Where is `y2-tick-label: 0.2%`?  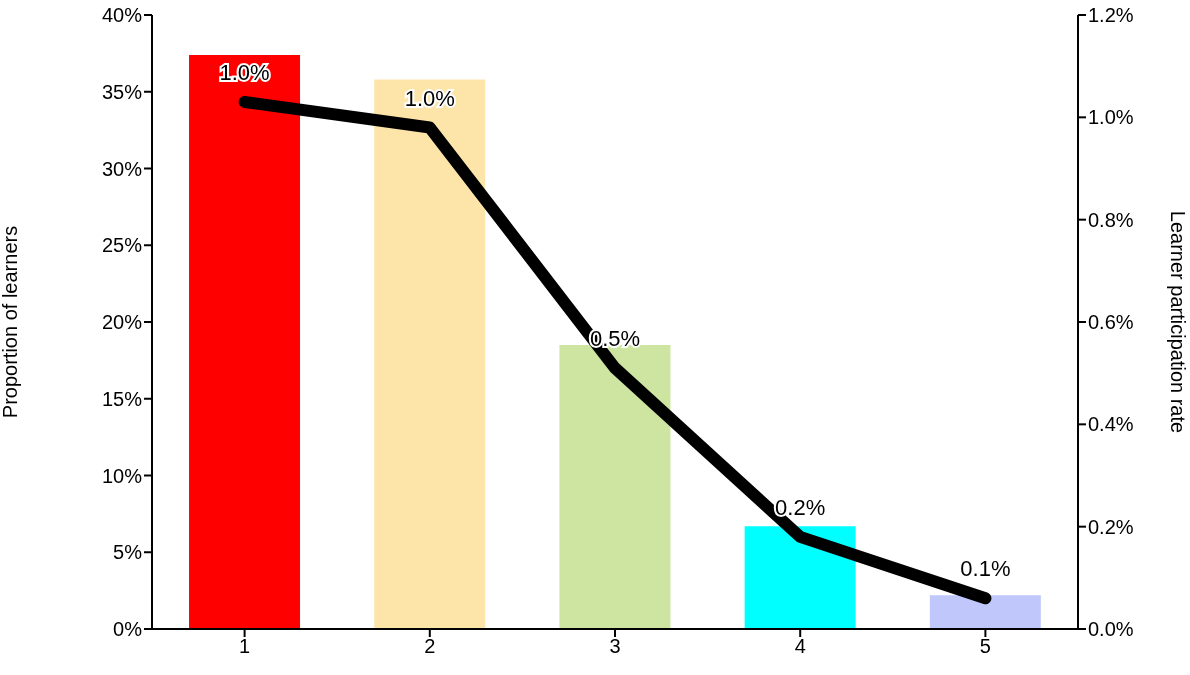 y2-tick-label: 0.2% is located at coordinates (1111, 526).